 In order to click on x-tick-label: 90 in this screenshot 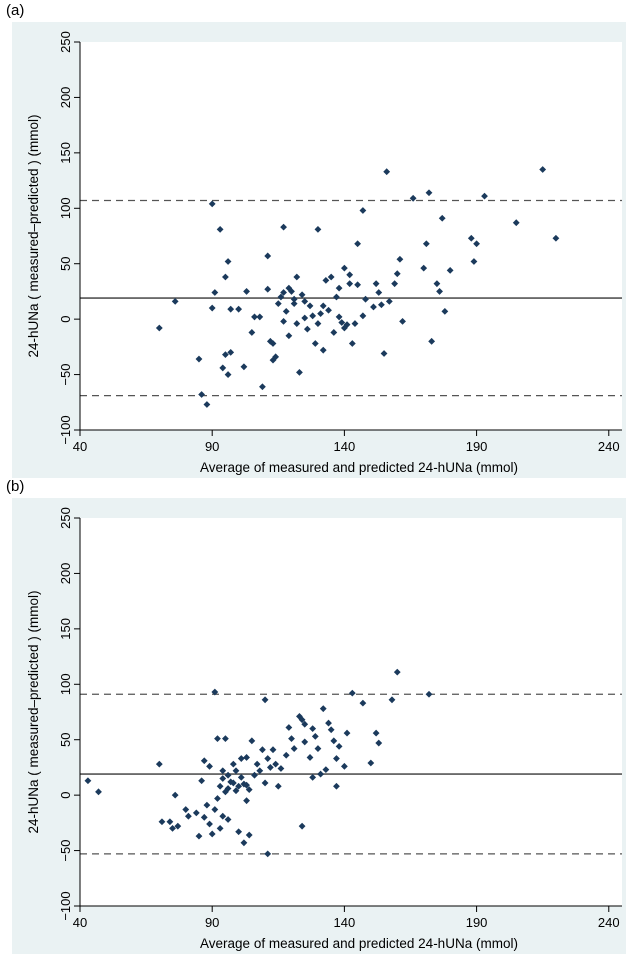, I will do `click(212, 446)`.